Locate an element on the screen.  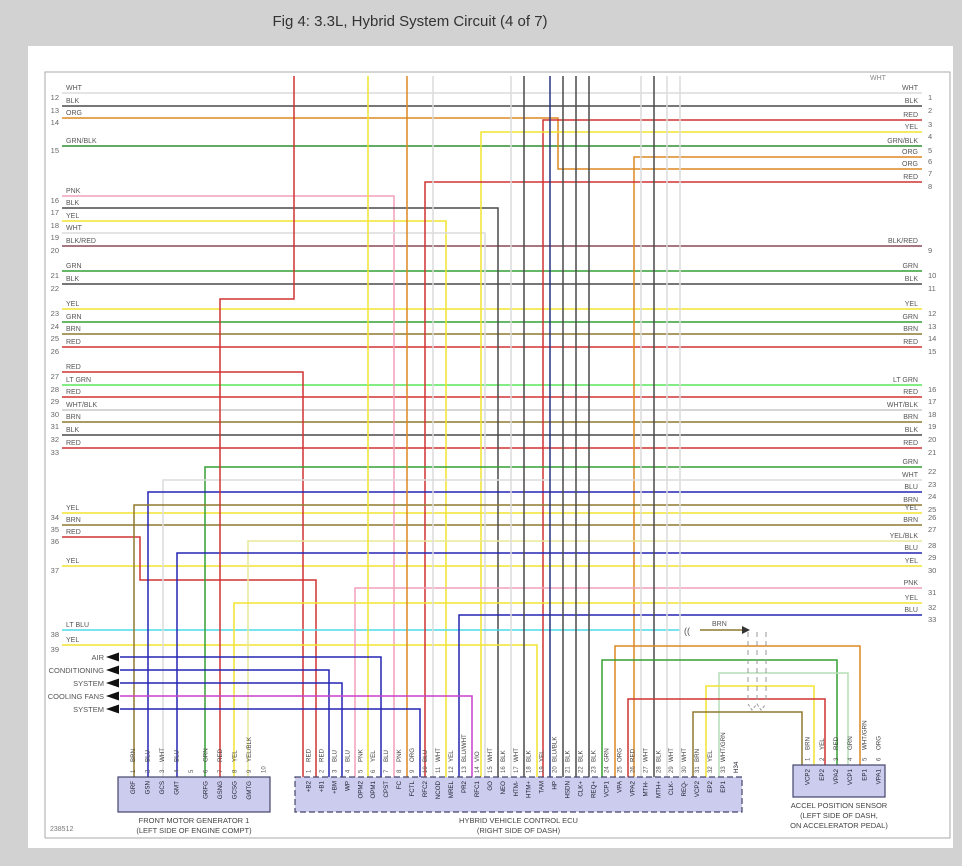
connector-pin-name: REQ- is located at coordinates (684, 788).